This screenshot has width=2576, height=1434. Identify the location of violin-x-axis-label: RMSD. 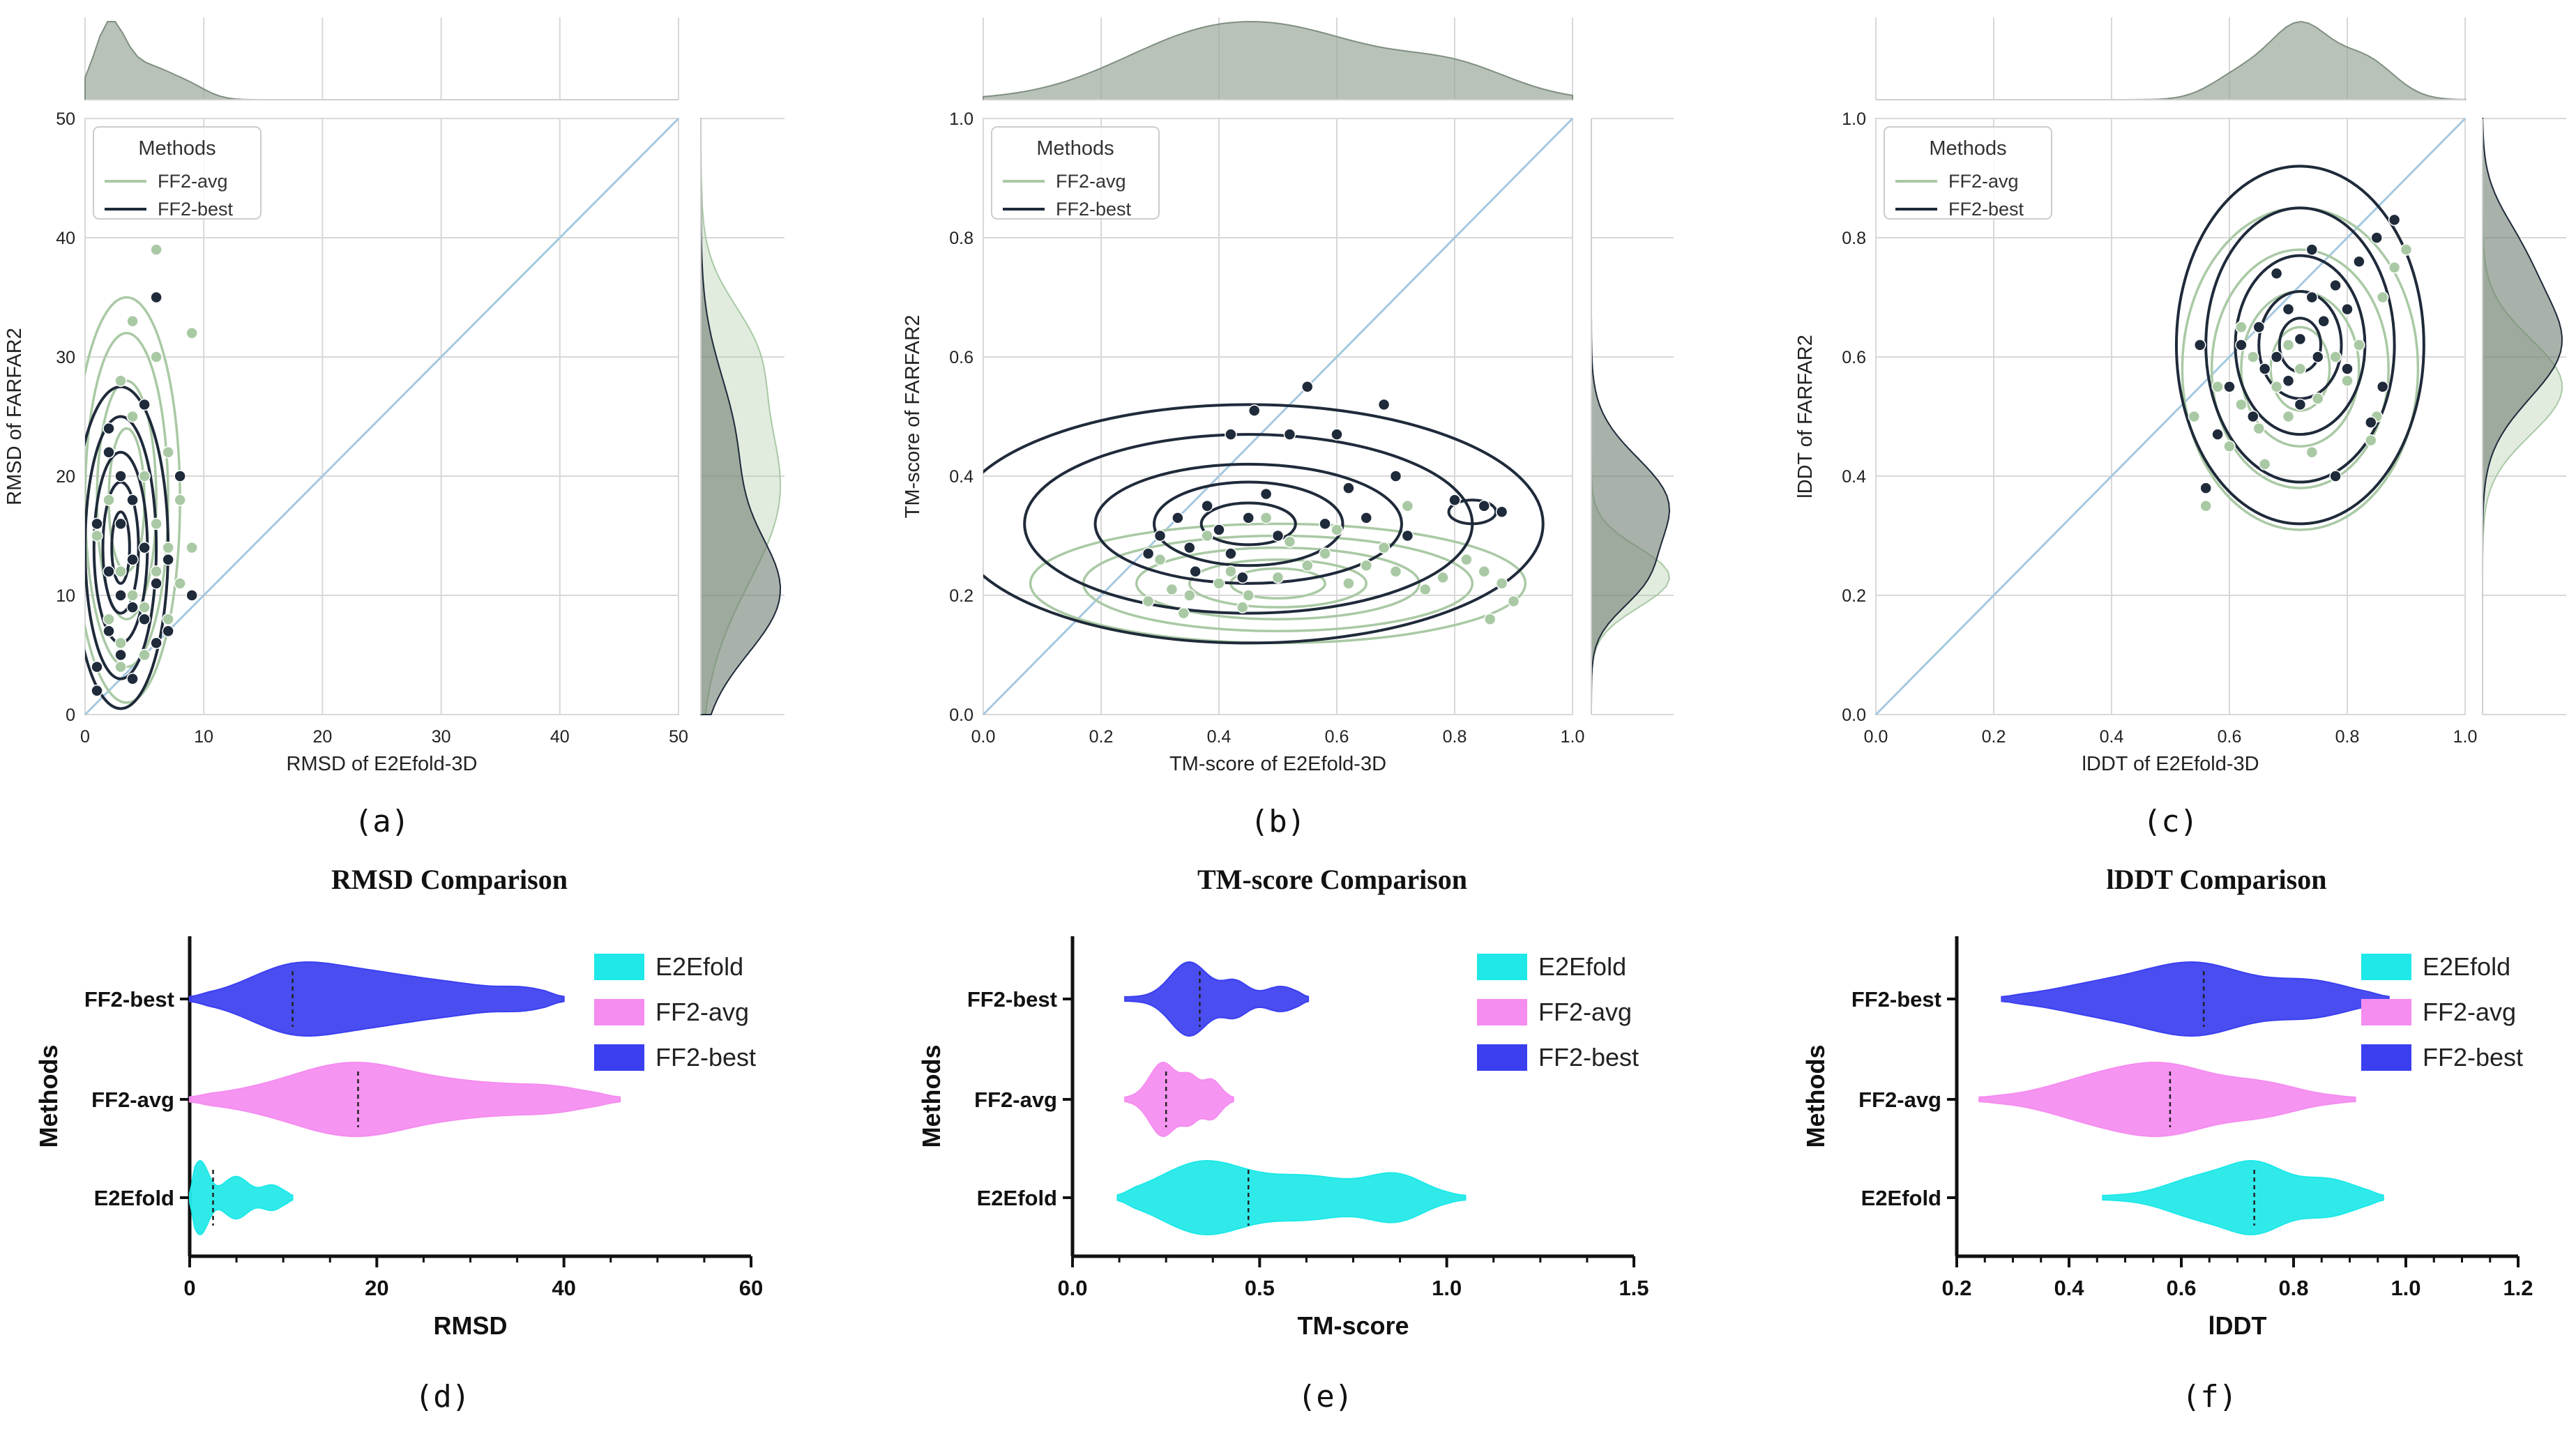
(471, 1325).